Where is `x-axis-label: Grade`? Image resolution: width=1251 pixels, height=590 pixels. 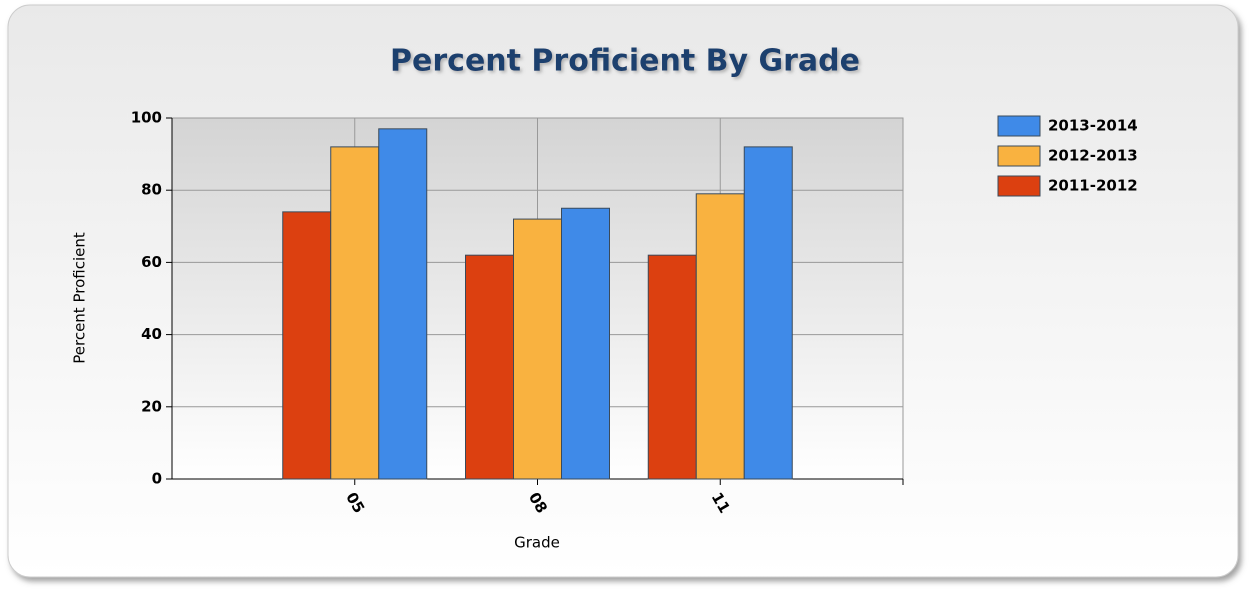
x-axis-label: Grade is located at coordinates (537, 543).